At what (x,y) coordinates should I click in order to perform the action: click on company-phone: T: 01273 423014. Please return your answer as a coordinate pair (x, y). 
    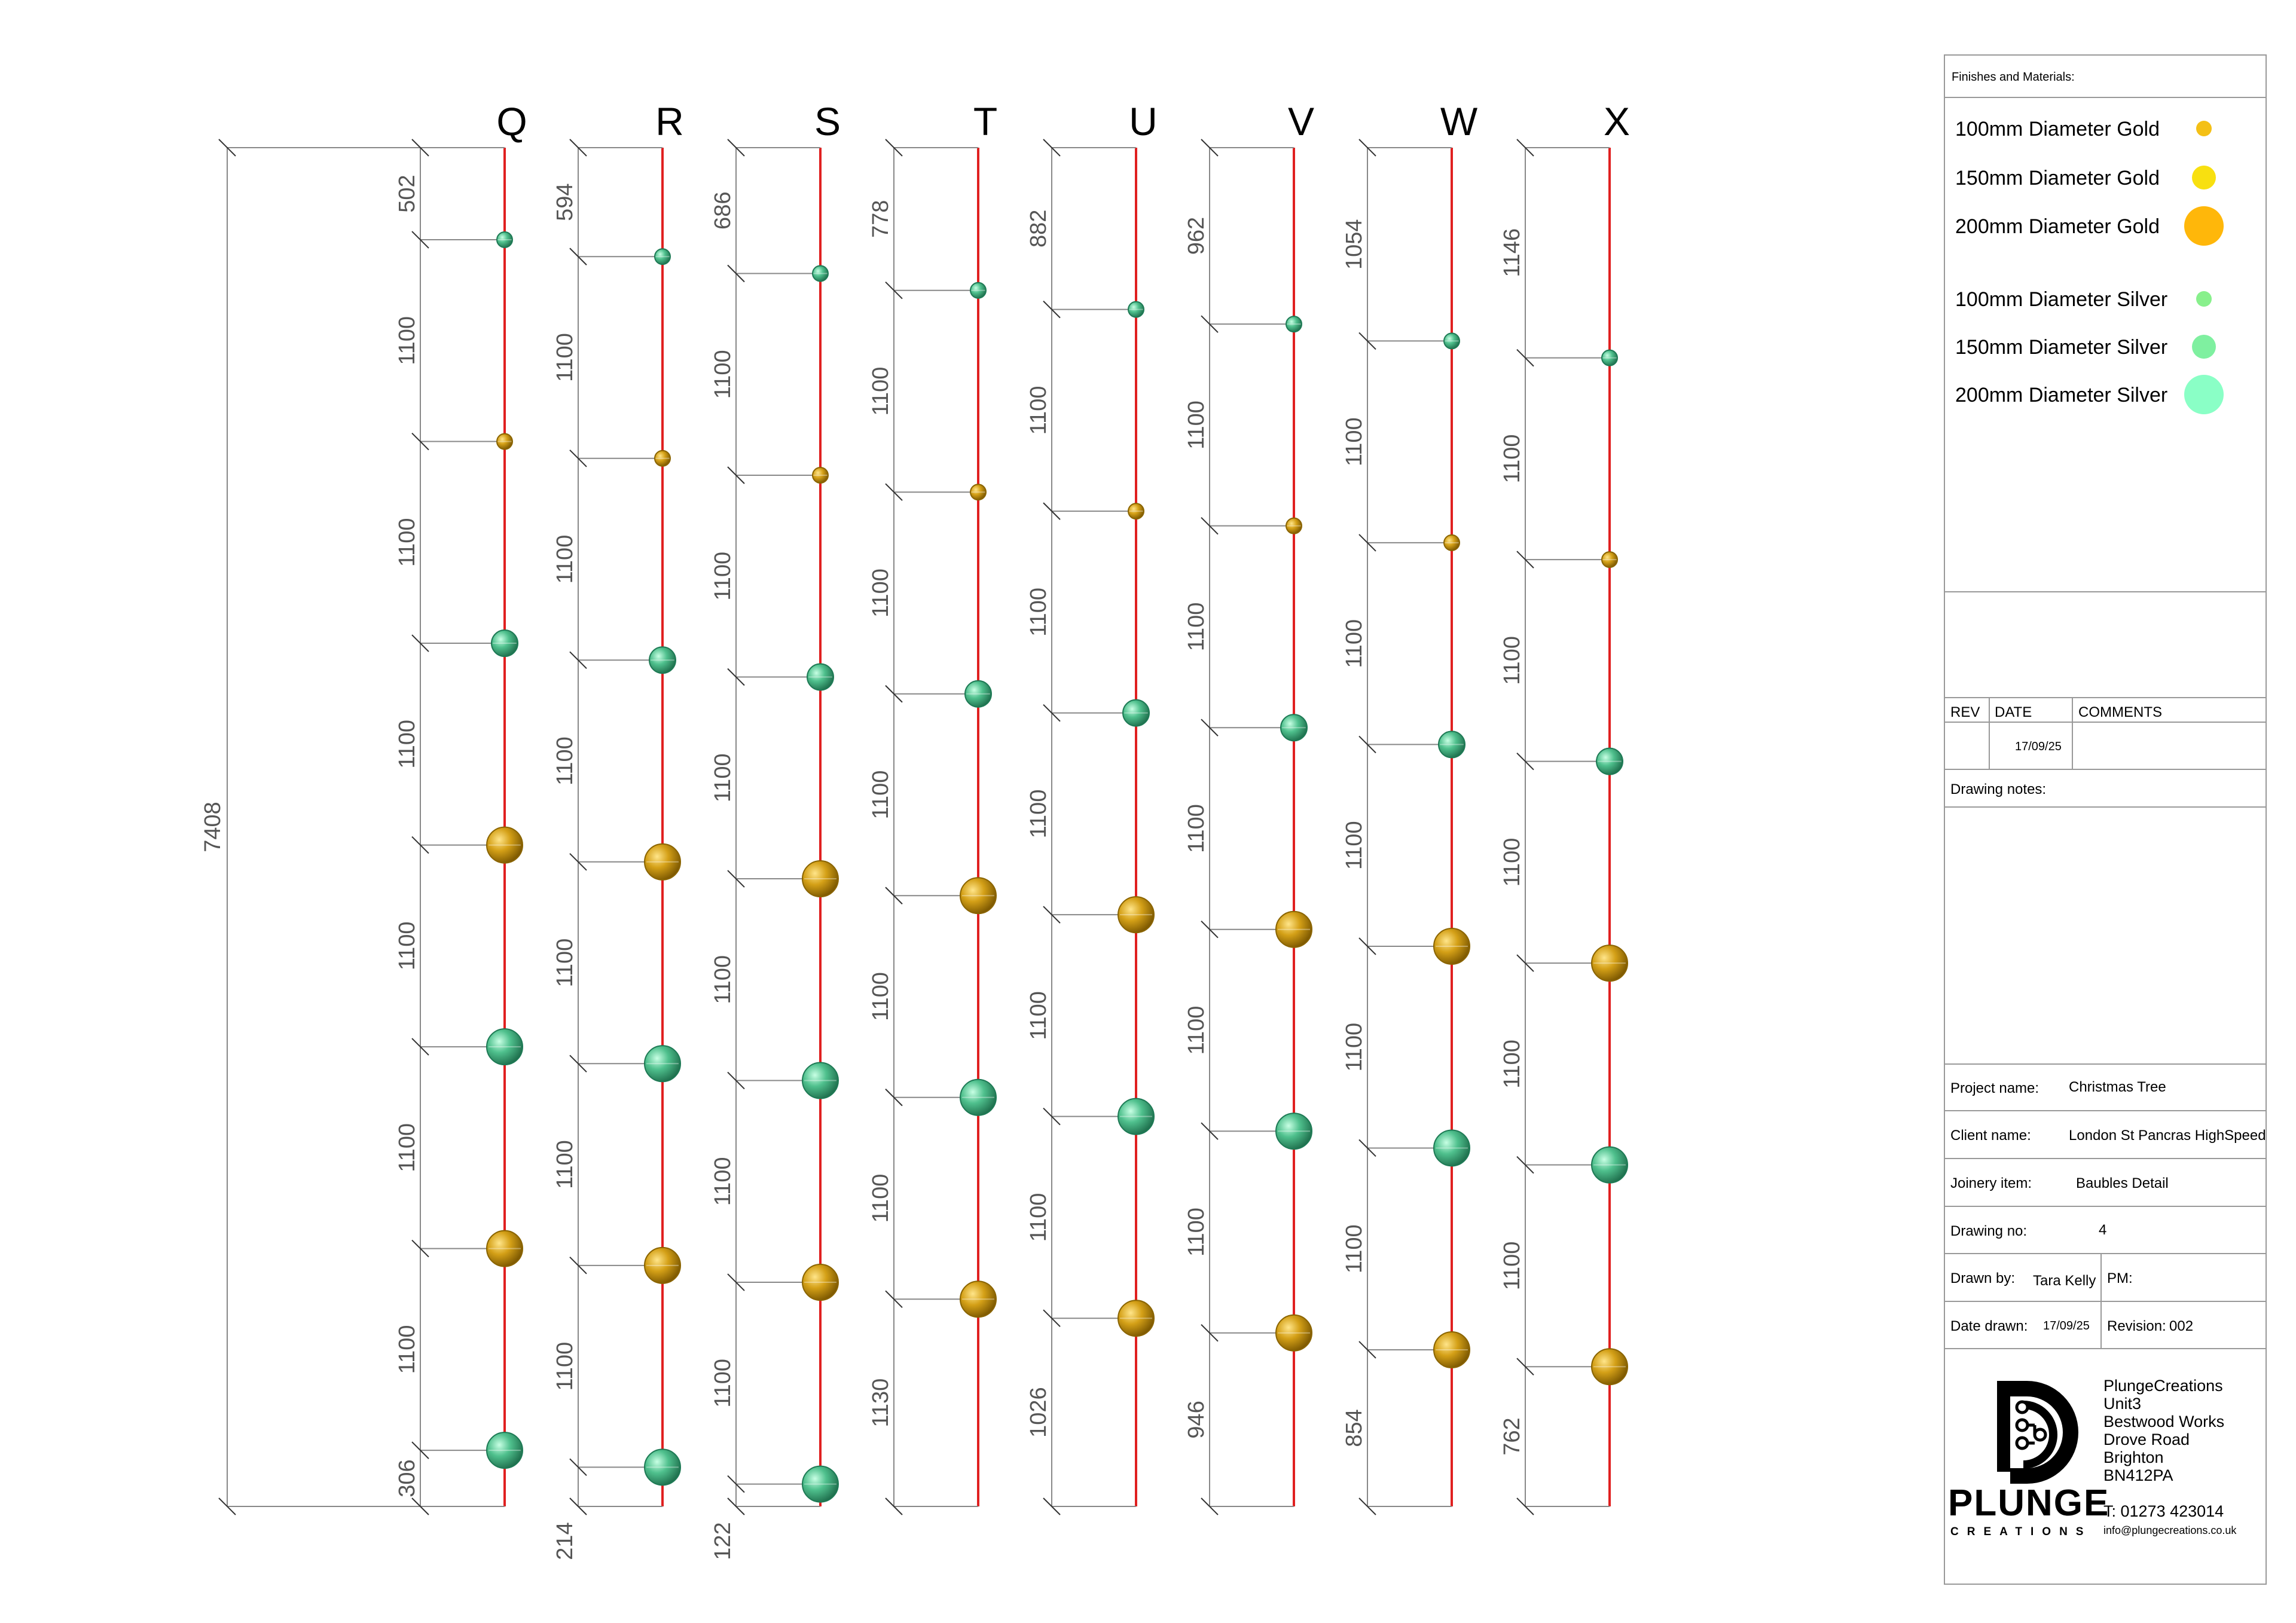
    Looking at the image, I should click on (2163, 1511).